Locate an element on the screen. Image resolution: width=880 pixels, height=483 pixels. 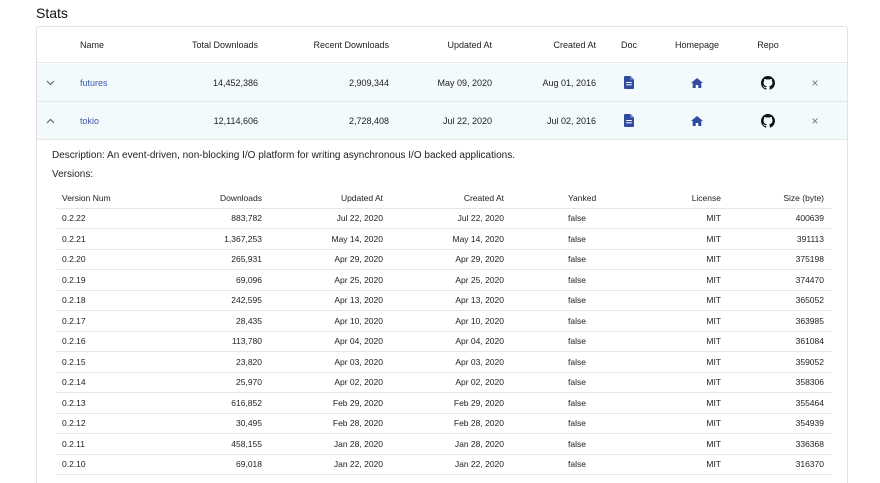
version-num: 0.2.21 is located at coordinates (74, 238).